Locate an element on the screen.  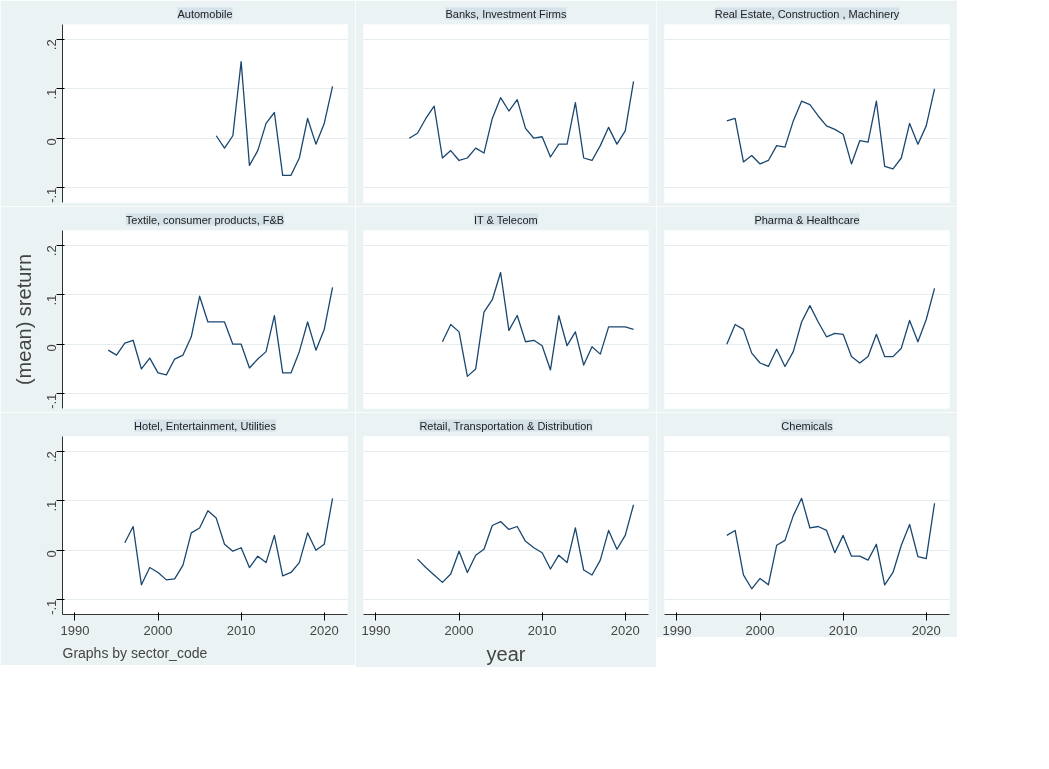
chart-title: Automobile is located at coordinates (205, 13).